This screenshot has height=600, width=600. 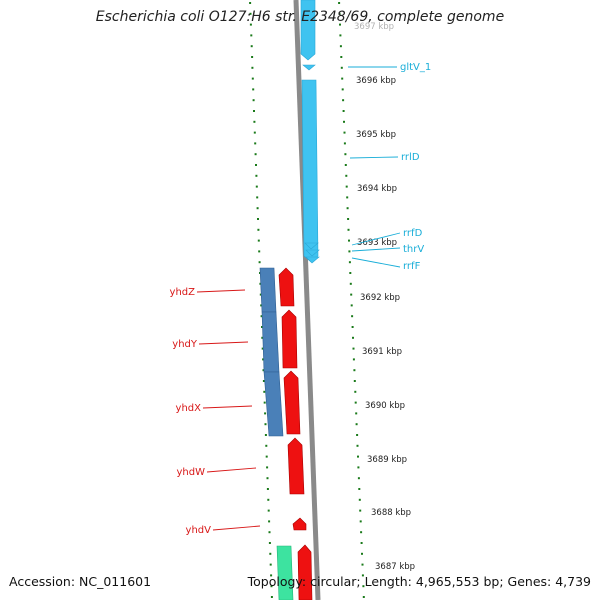 I want to click on right-tick-track, so click(x=351, y=300).